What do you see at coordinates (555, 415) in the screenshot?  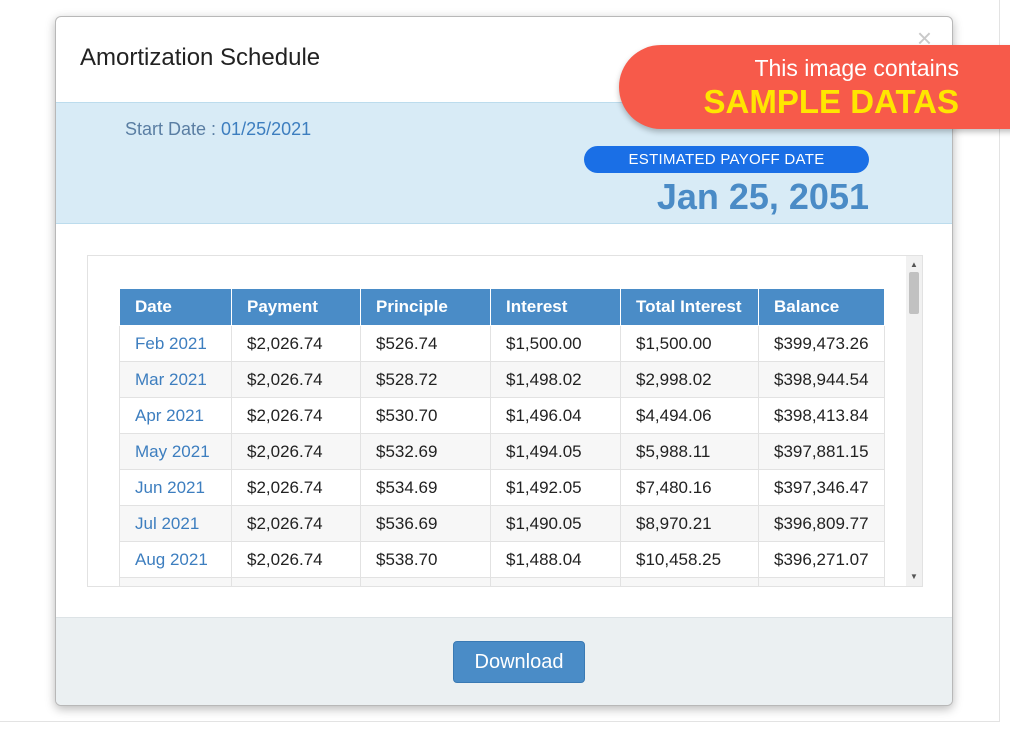 I see `cell-interest: $1,496.04` at bounding box center [555, 415].